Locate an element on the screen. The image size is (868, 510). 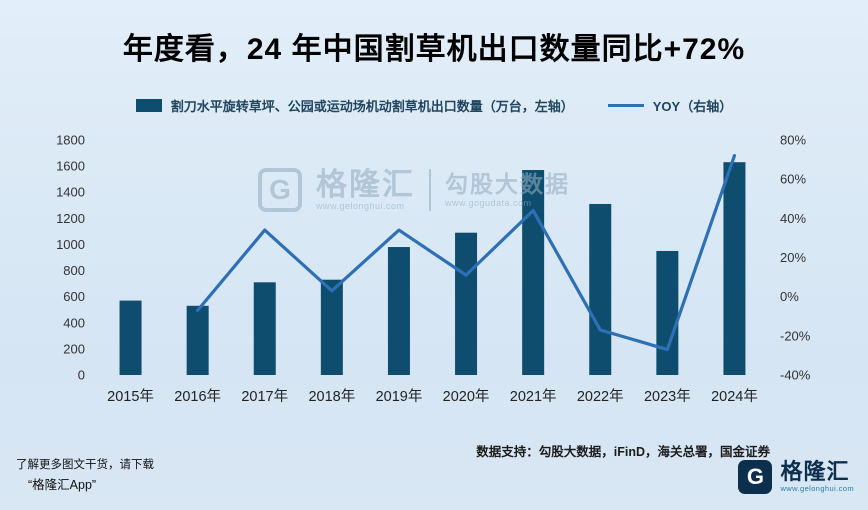
bar-2020年 is located at coordinates (466, 303).